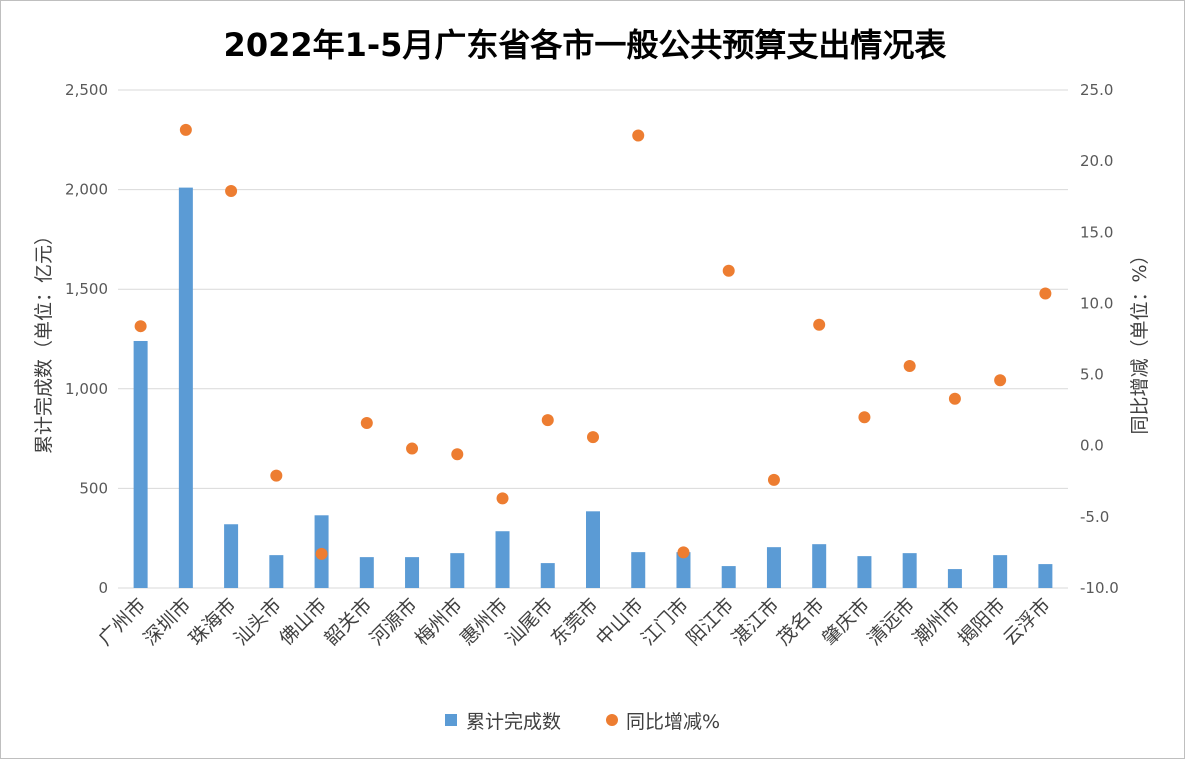 This screenshot has width=1185, height=759. What do you see at coordinates (394, 622) in the screenshot?
I see `category-label: 河源市` at bounding box center [394, 622].